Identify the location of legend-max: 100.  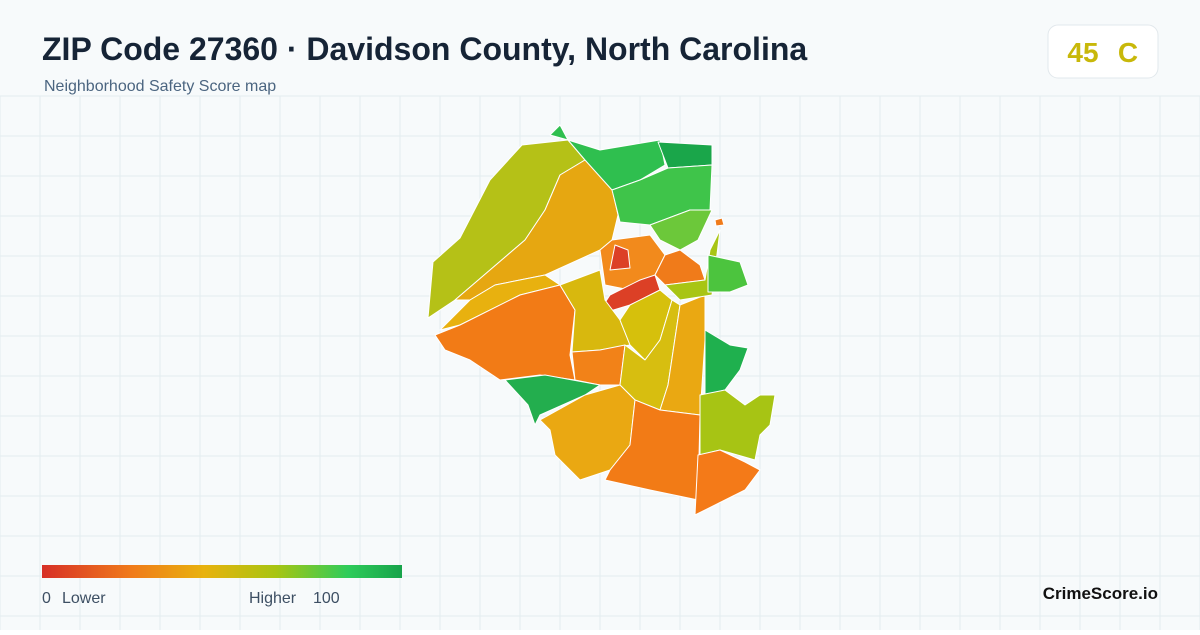
(326, 598).